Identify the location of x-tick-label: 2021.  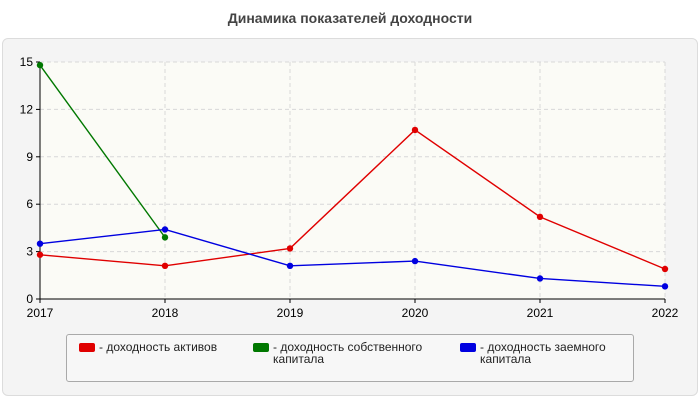
(540, 313).